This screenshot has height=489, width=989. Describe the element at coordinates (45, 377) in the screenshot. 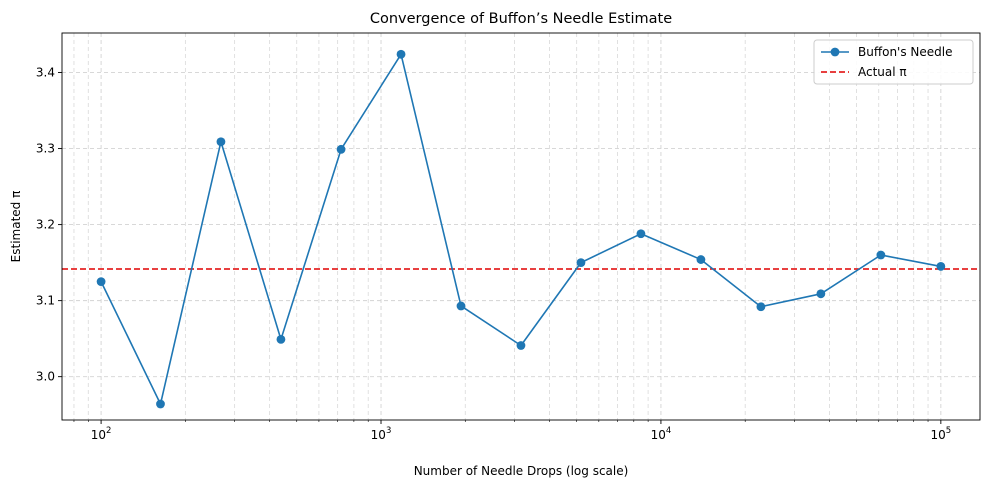

I see `y-tick-label: 3.0` at that location.